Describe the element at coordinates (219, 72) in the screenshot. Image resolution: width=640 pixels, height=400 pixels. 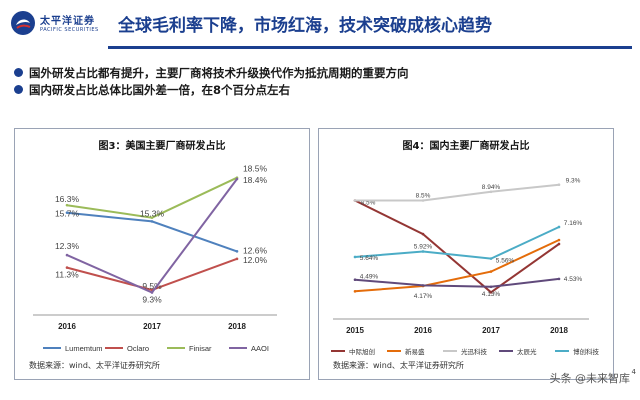
I see `bullet-text: 国外研发占比都有提升，主要厂商将技术升级换代作为抵抗周期的重要方向` at that location.